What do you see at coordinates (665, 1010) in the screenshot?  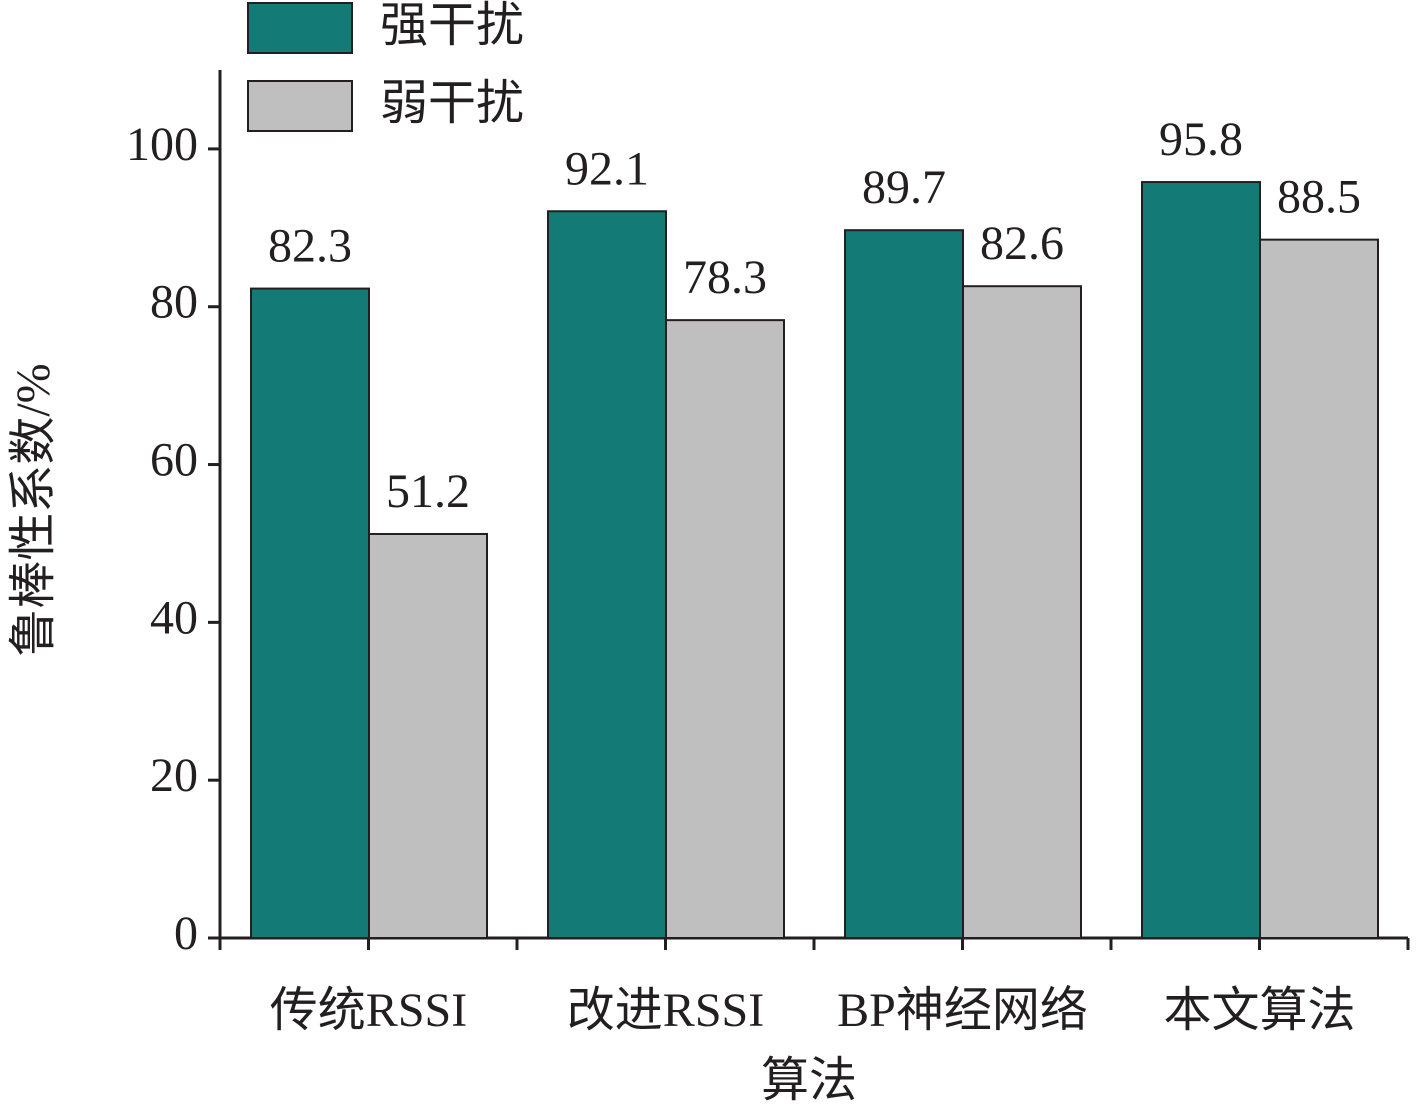 I see `x-tick-label: 改进RSSI` at bounding box center [665, 1010].